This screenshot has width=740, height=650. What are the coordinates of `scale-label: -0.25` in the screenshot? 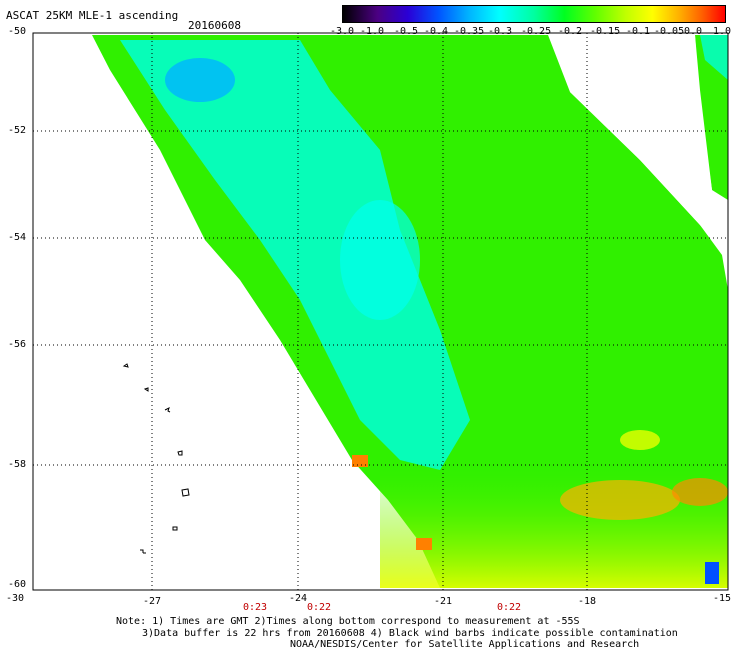 It's located at (536, 31).